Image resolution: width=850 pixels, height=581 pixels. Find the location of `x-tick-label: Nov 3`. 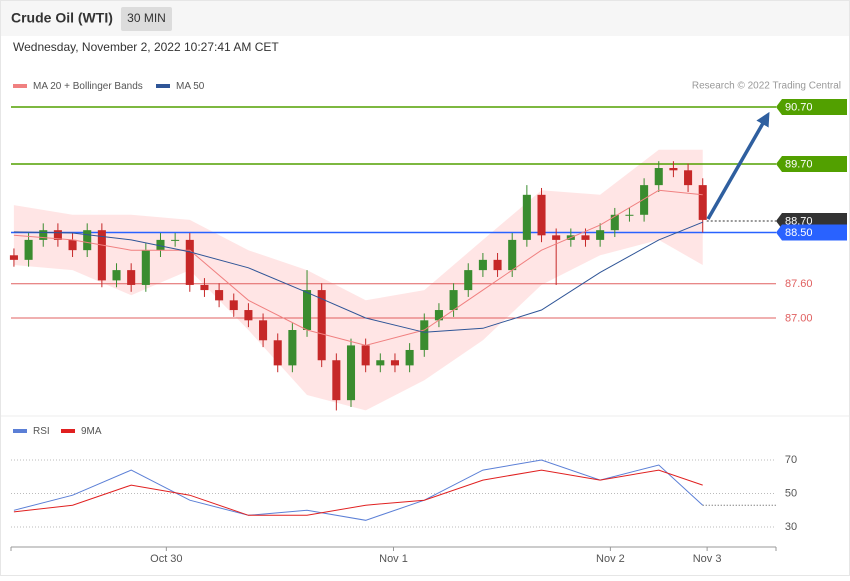

x-tick-label: Nov 3 is located at coordinates (707, 559).